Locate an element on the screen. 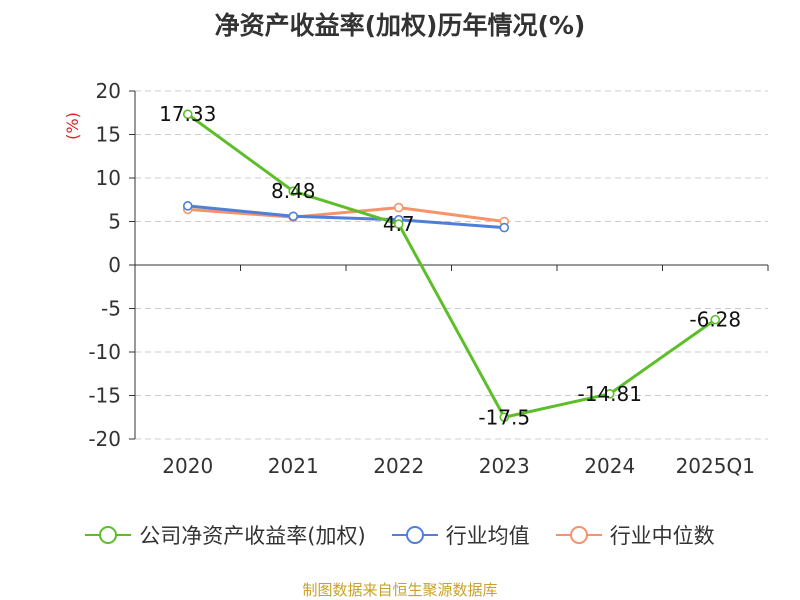  y-tick-label: -15 is located at coordinates (104, 396).